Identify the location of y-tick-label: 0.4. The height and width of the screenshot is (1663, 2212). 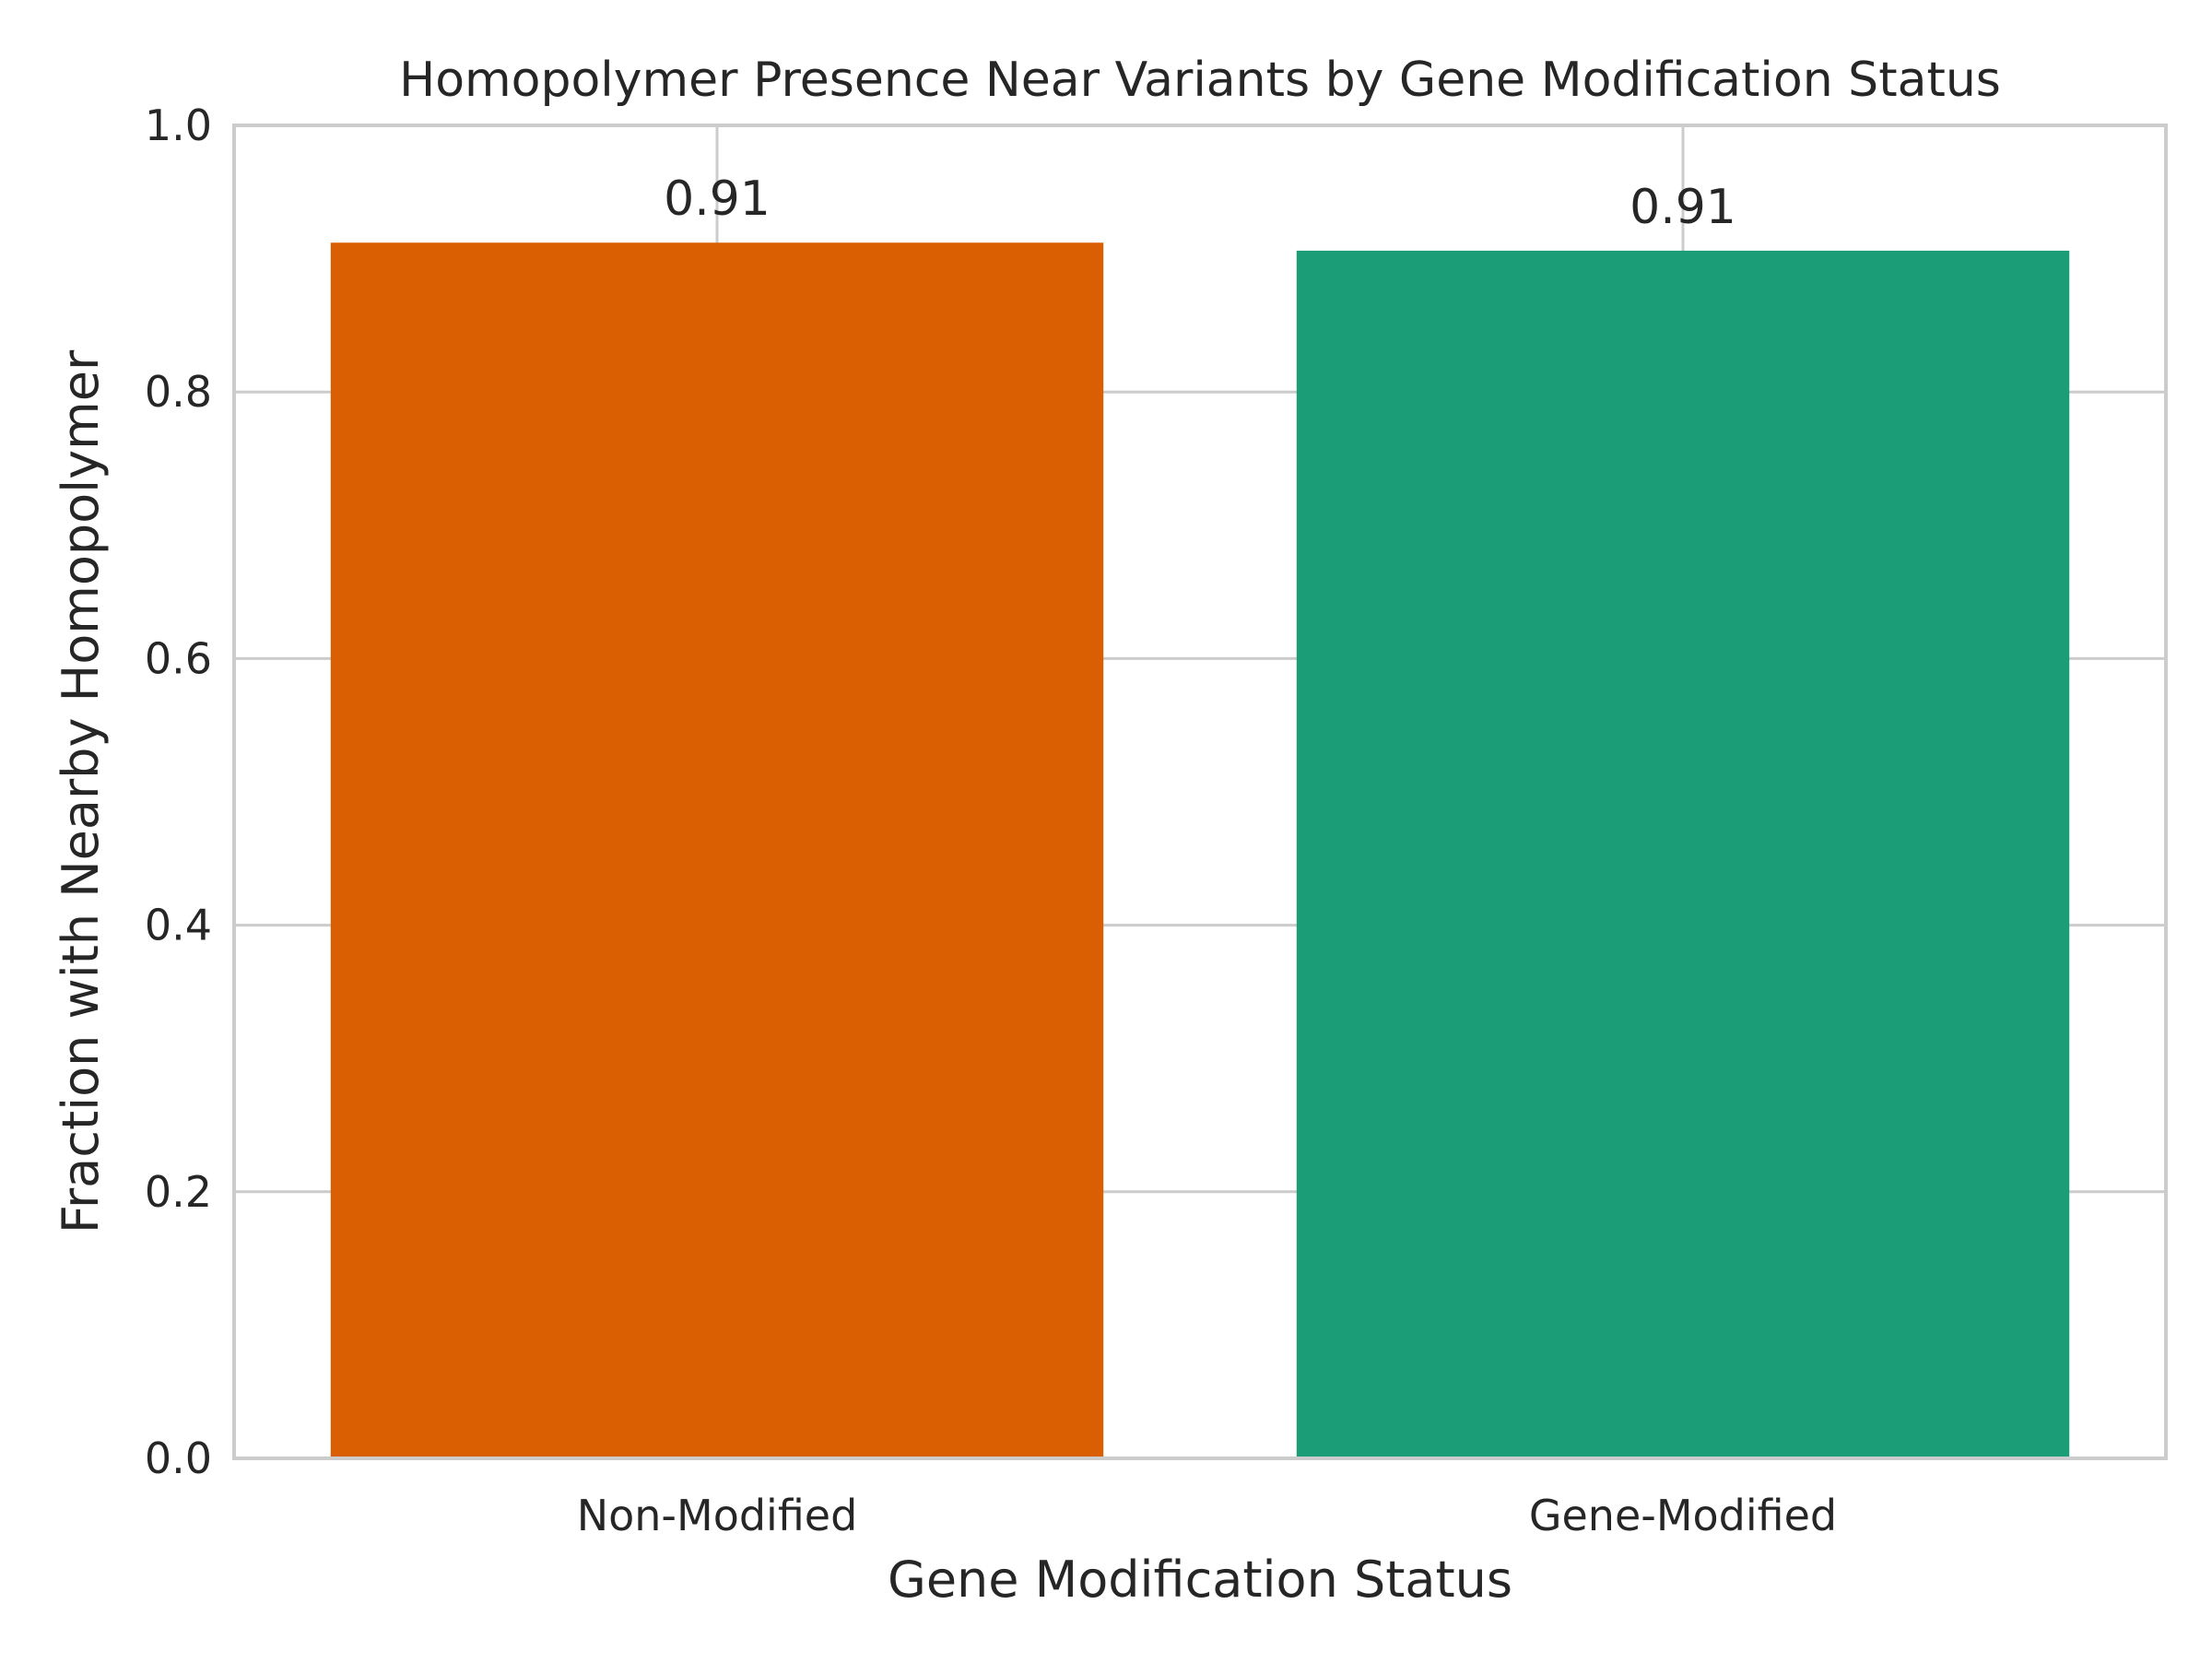
(178, 925).